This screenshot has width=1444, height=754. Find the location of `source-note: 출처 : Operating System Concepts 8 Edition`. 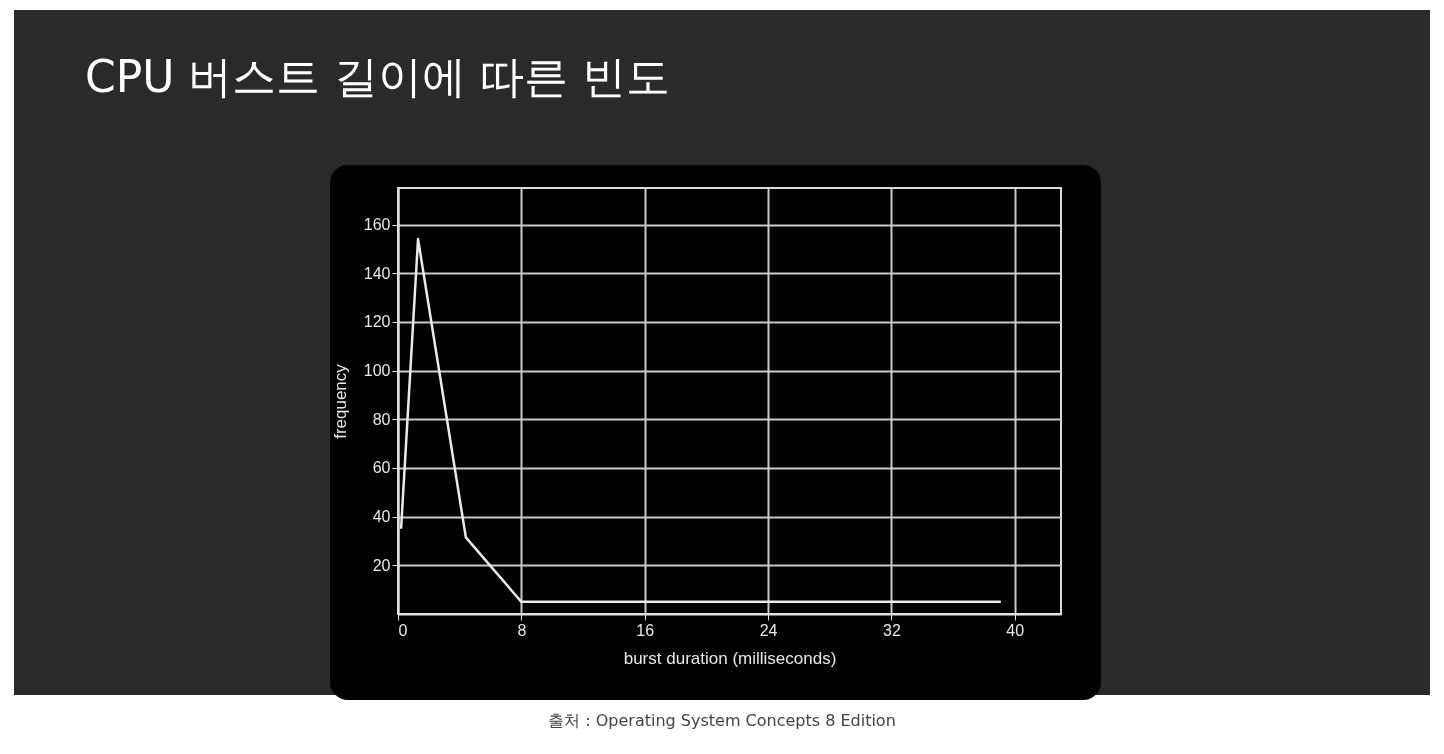

source-note: 출처 : Operating System Concepts 8 Edition is located at coordinates (722, 721).